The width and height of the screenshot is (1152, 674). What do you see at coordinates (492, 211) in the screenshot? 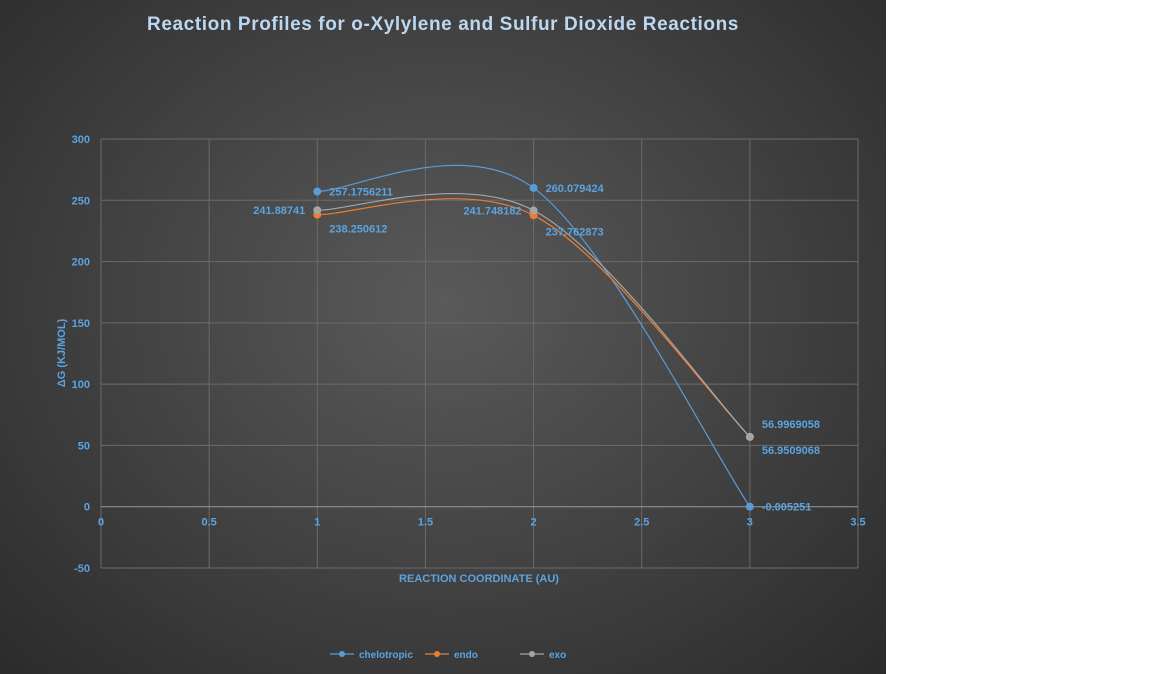
I see `data-label-exo: 241.748182` at bounding box center [492, 211].